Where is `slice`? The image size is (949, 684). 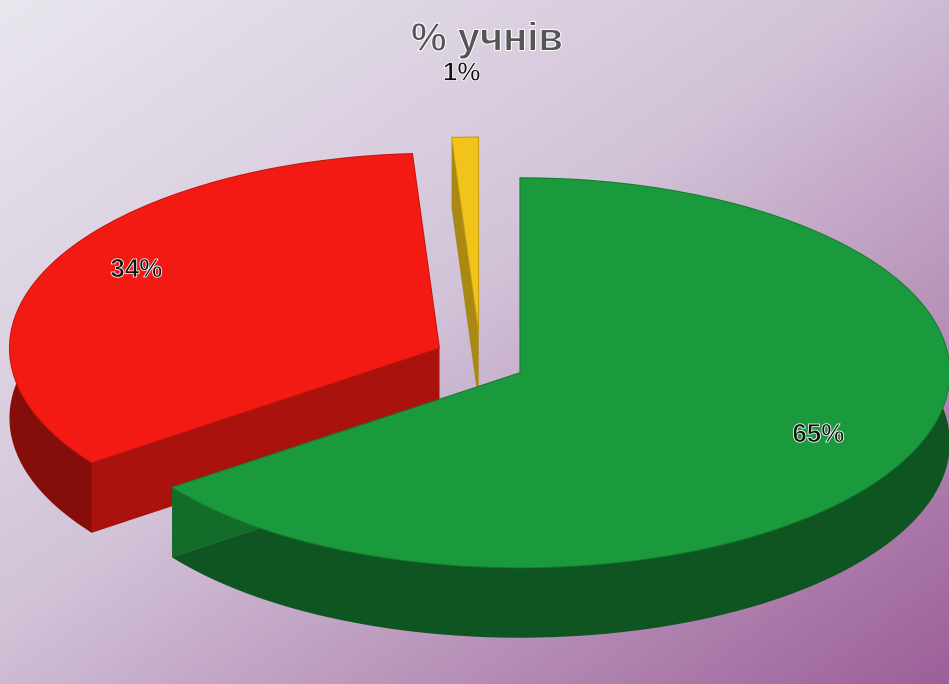
slice is located at coordinates (465, 269).